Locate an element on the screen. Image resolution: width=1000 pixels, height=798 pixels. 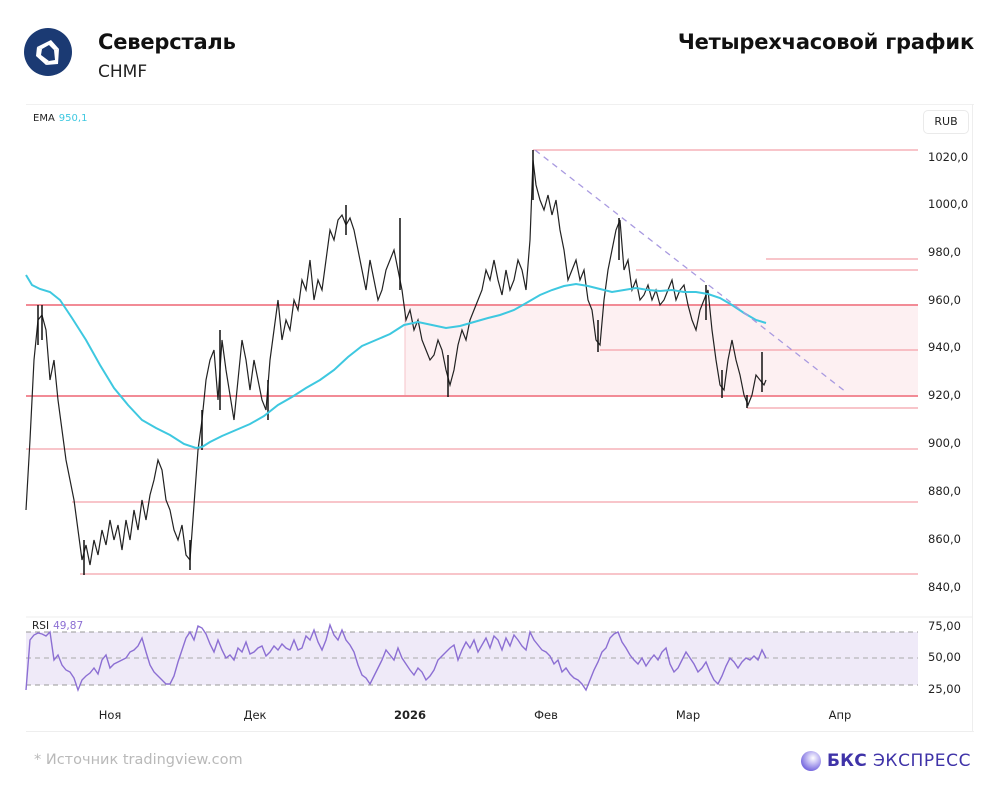
time-tick: Фев is located at coordinates (546, 715).